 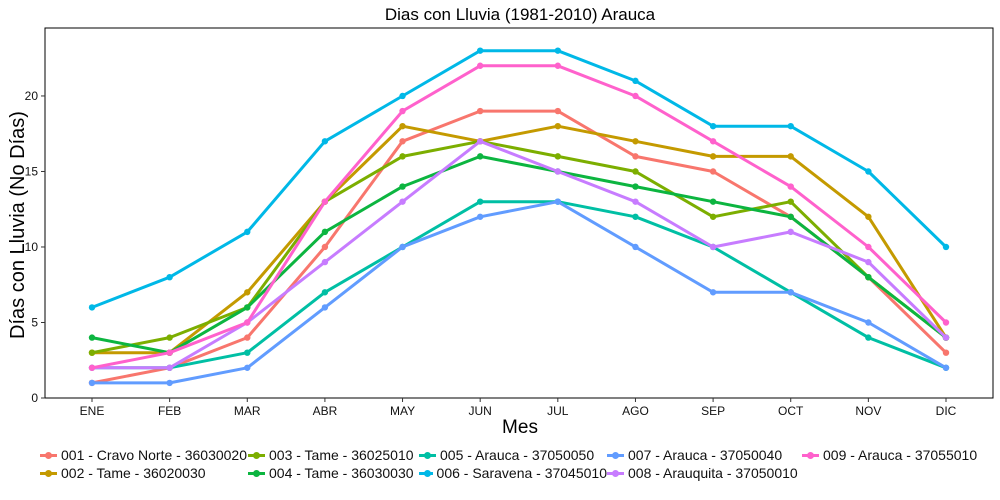 What do you see at coordinates (34, 322) in the screenshot?
I see `y-tick-label: 5` at bounding box center [34, 322].